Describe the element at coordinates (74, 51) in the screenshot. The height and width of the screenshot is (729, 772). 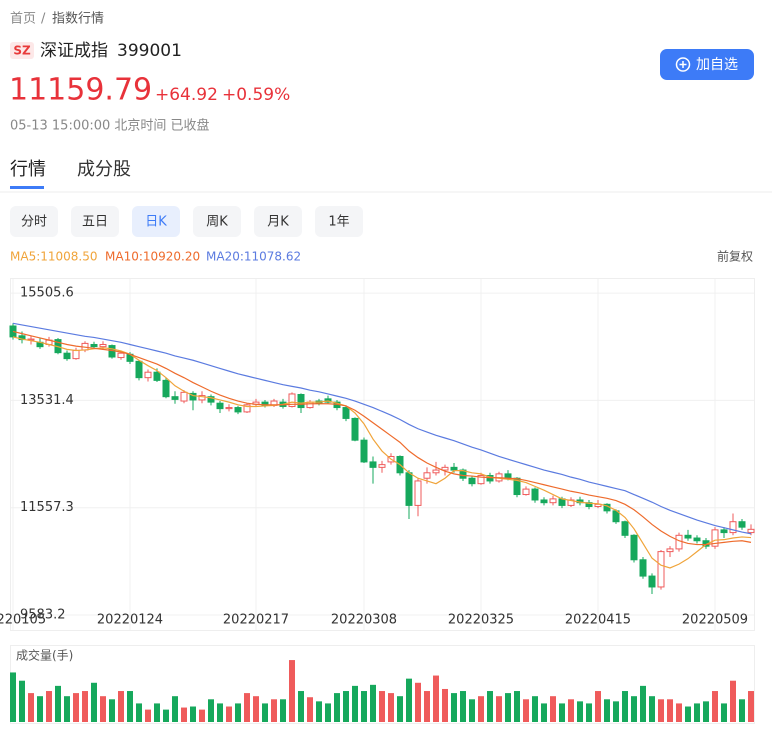
I see `index-name: 深证成指` at that location.